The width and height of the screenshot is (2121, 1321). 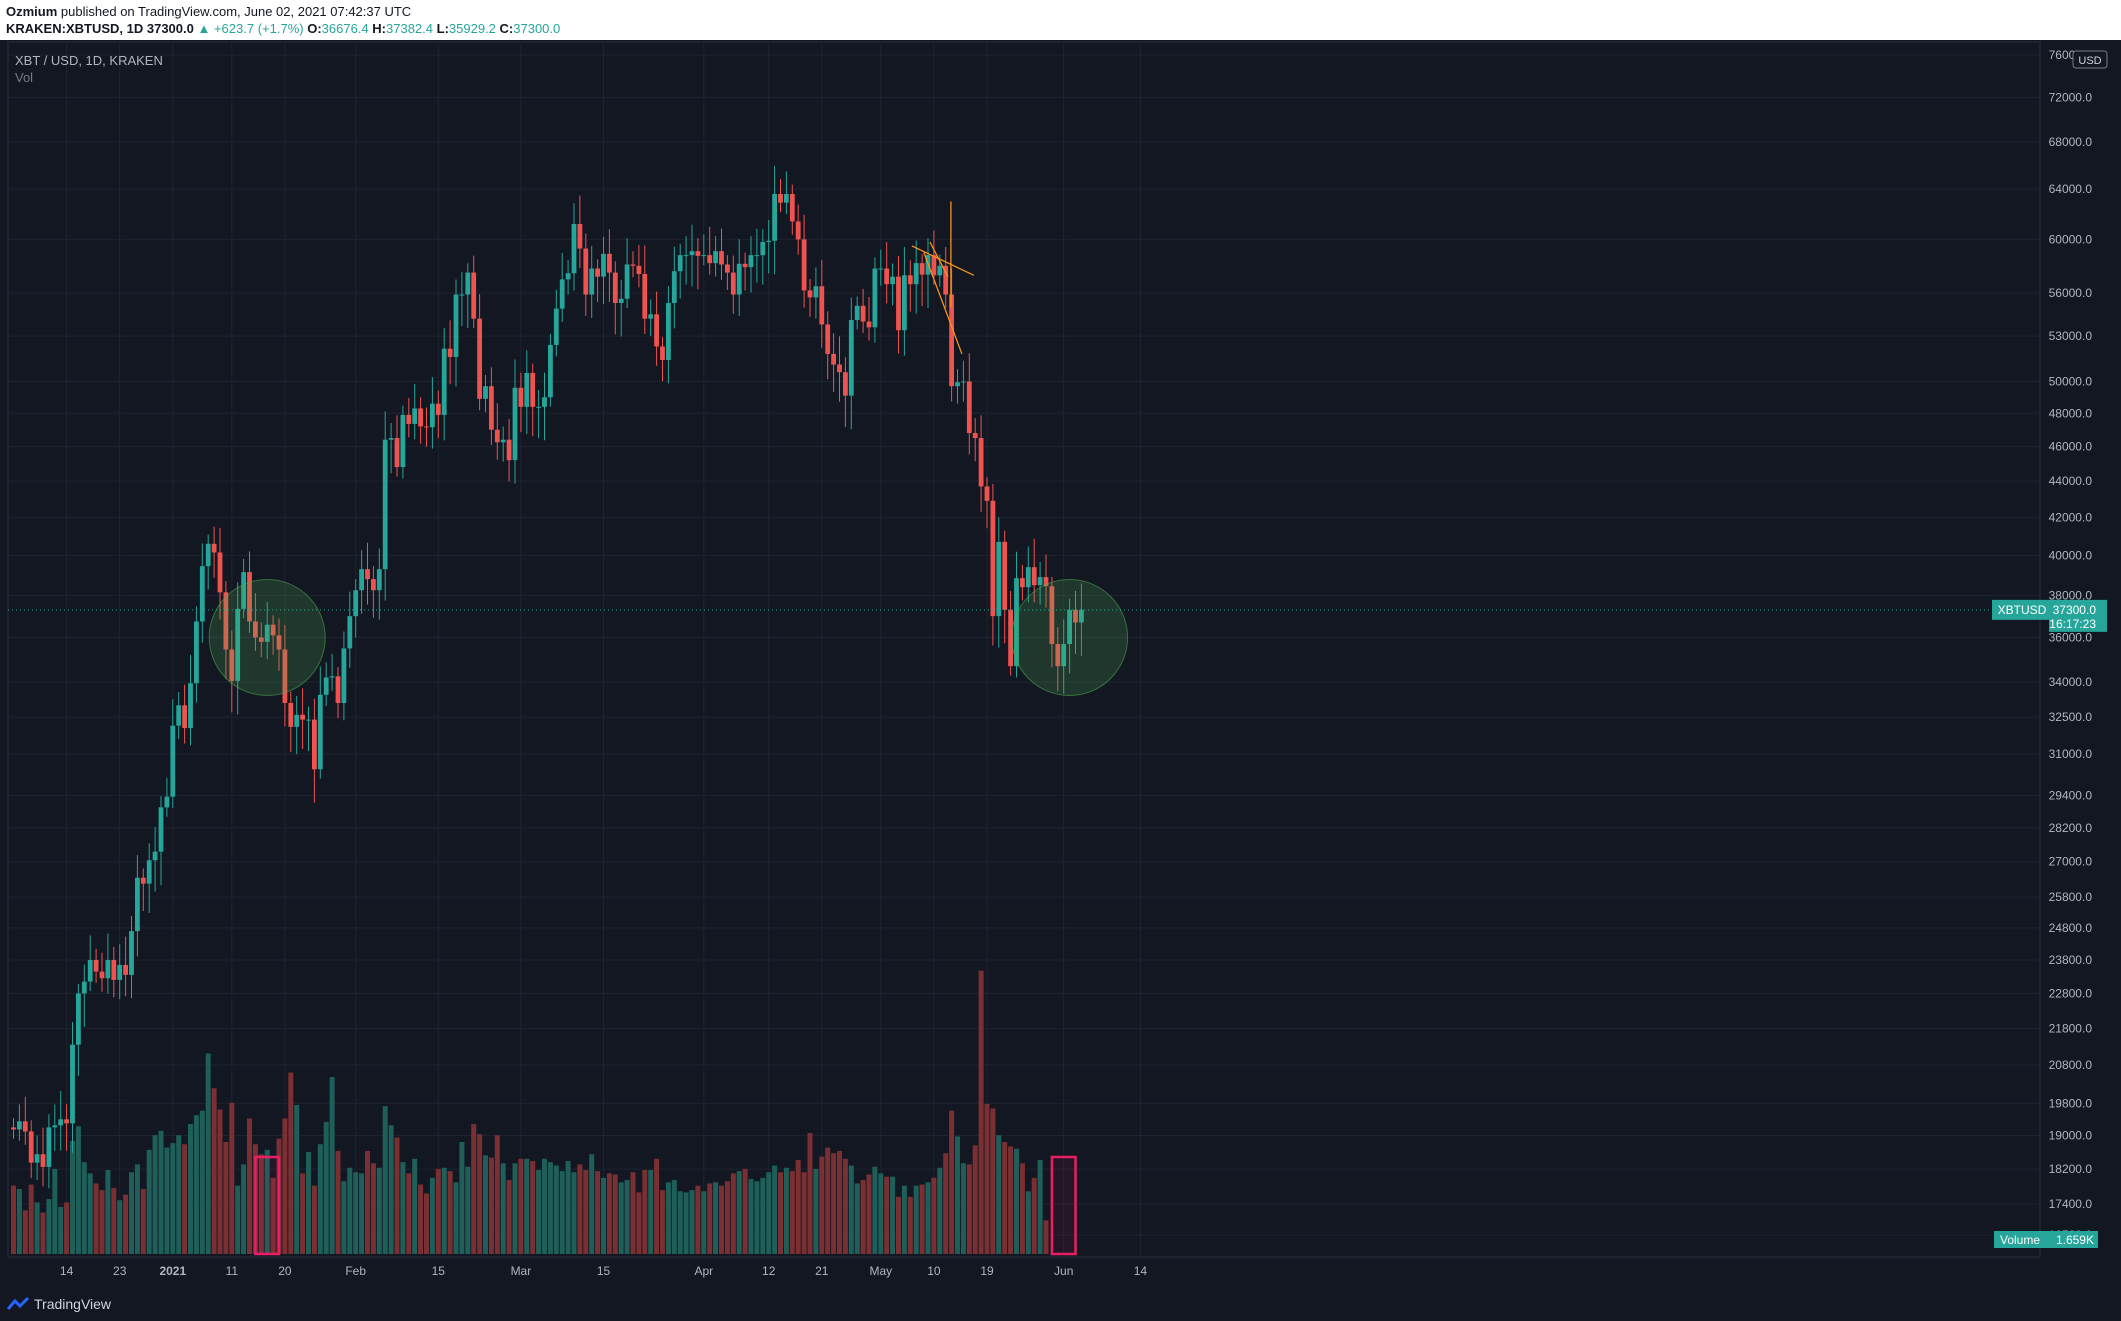 I want to click on x-tick-label: 15, so click(x=439, y=1271).